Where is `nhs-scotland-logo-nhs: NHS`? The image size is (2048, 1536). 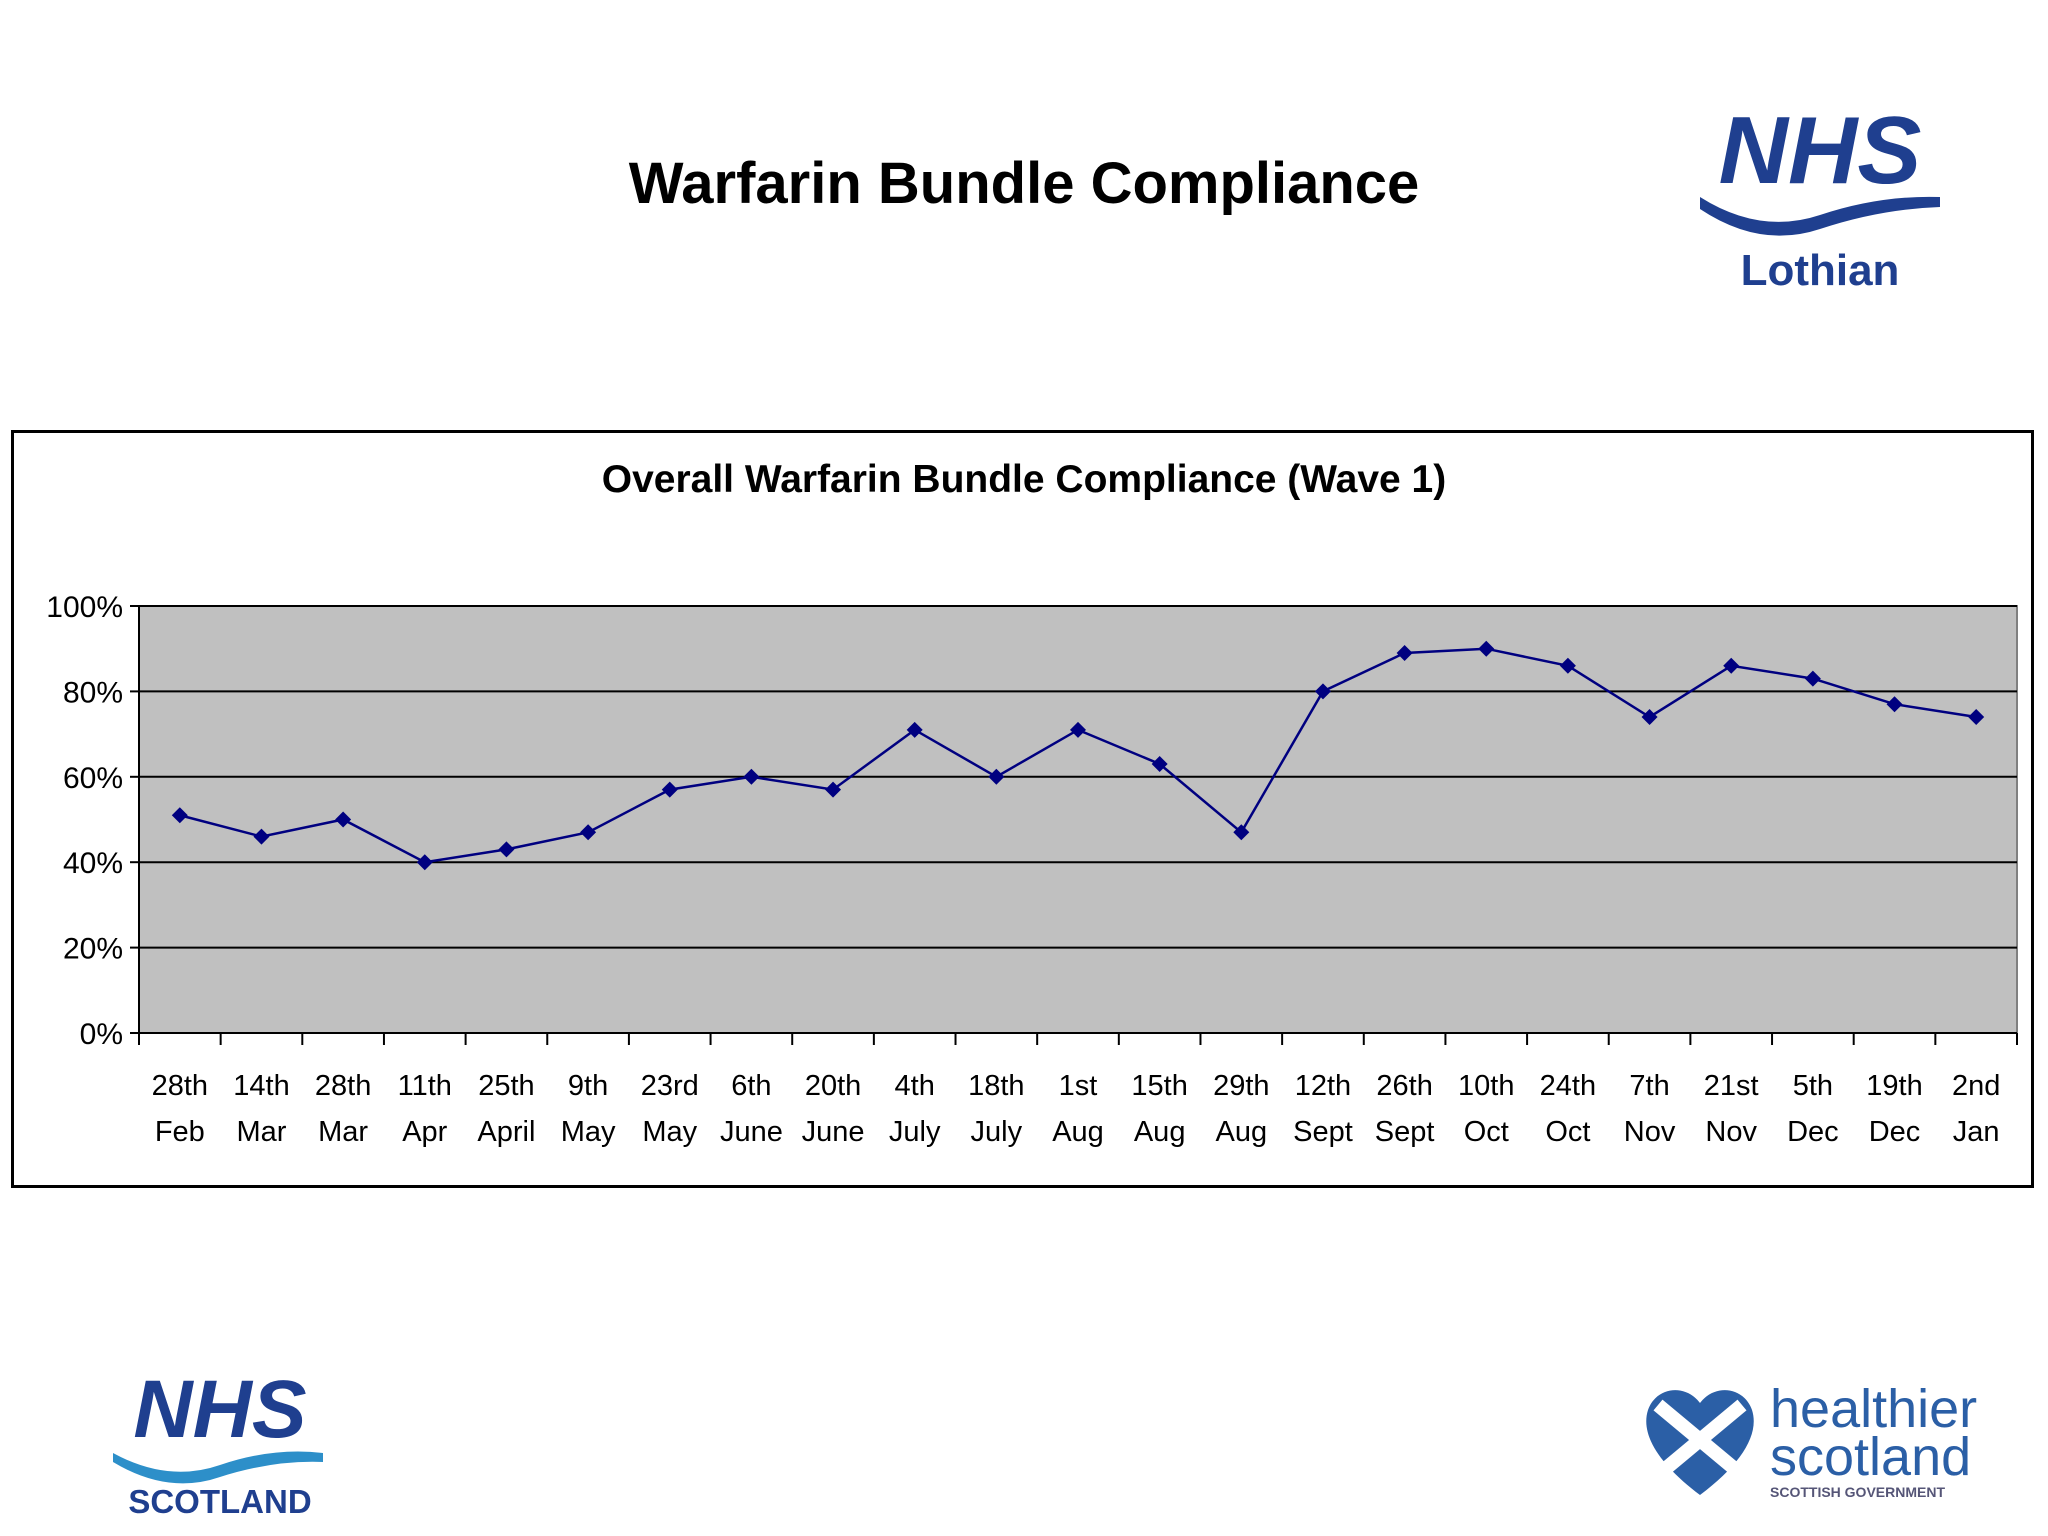 nhs-scotland-logo-nhs: NHS is located at coordinates (219, 1410).